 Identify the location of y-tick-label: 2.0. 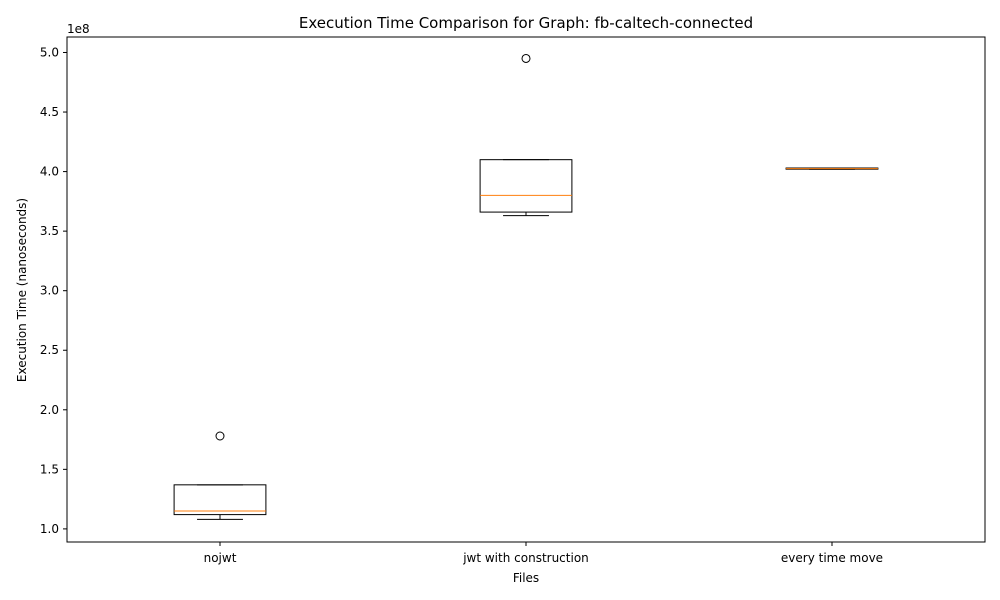
(49, 410).